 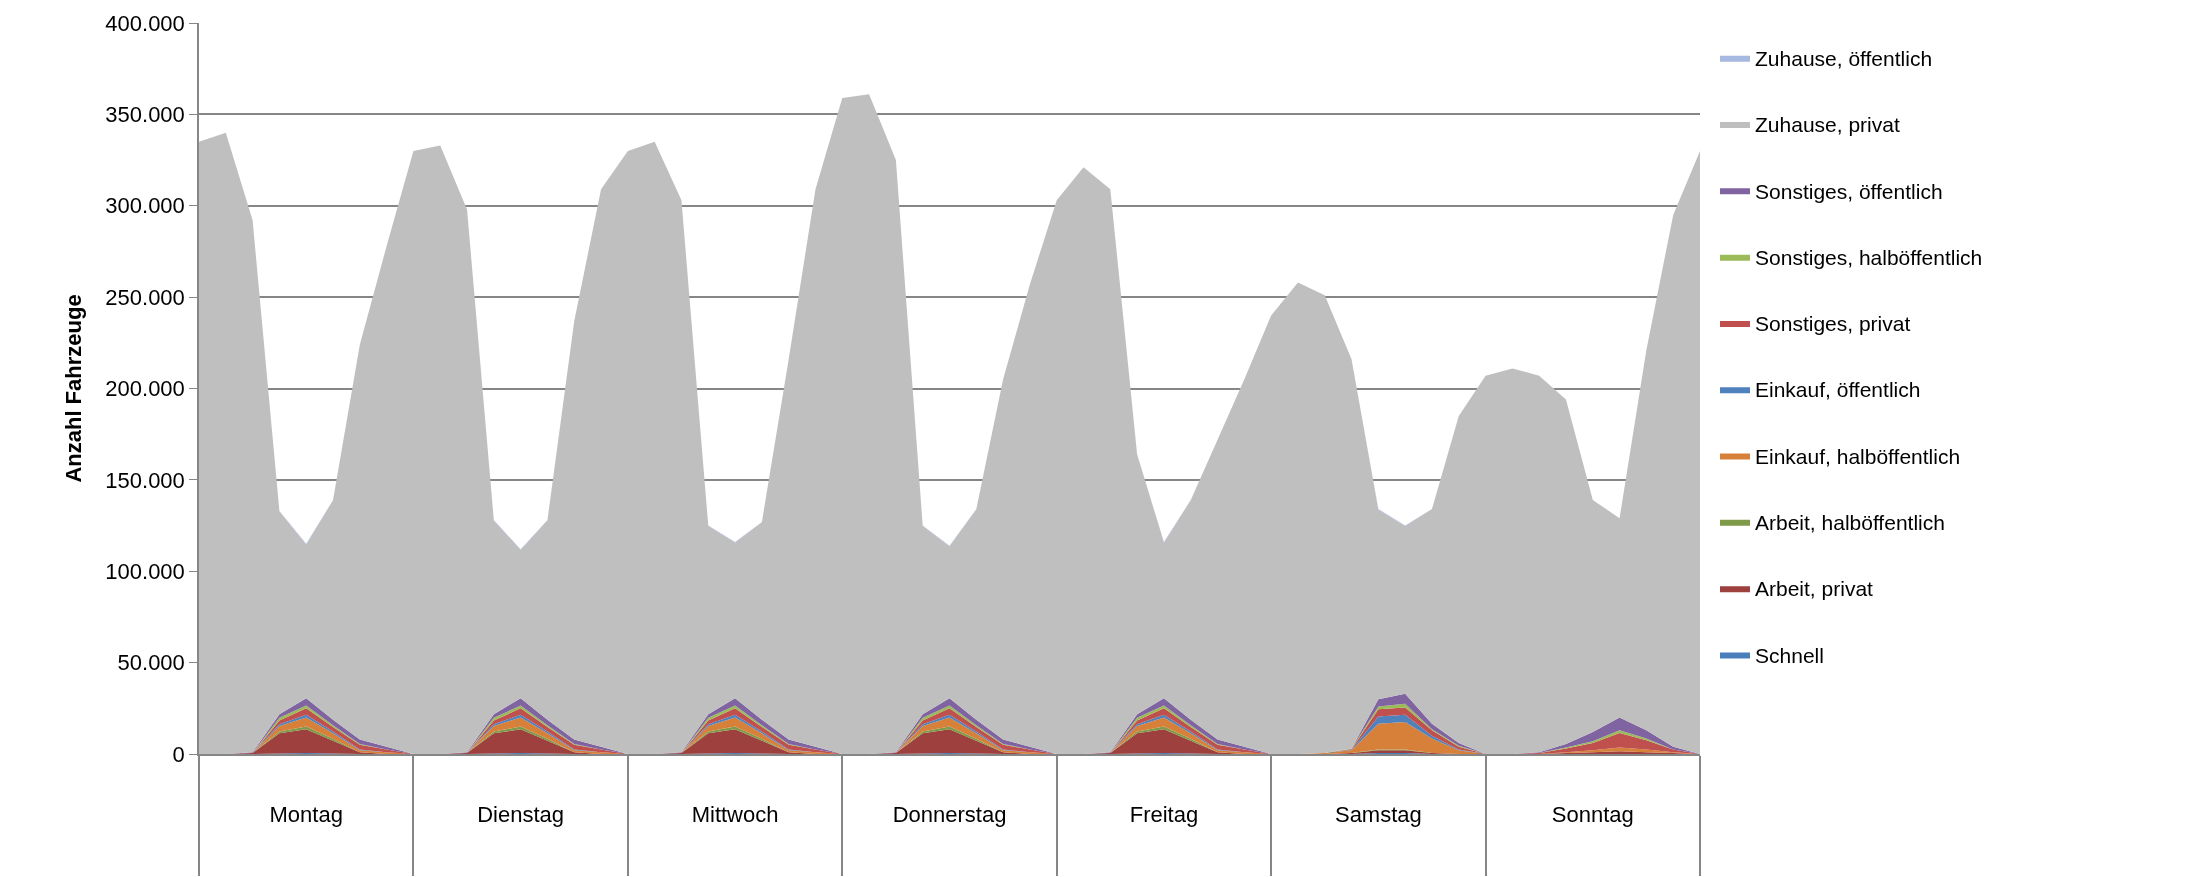 I want to click on legend-label: Einkauf, halböffentlich, so click(x=1858, y=456).